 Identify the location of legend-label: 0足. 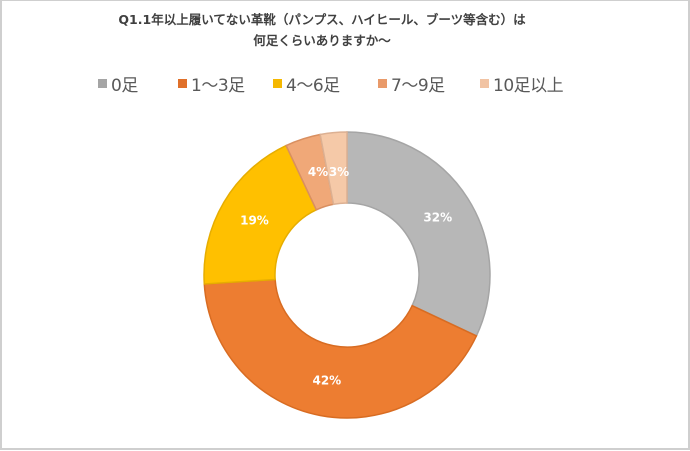
(124, 85).